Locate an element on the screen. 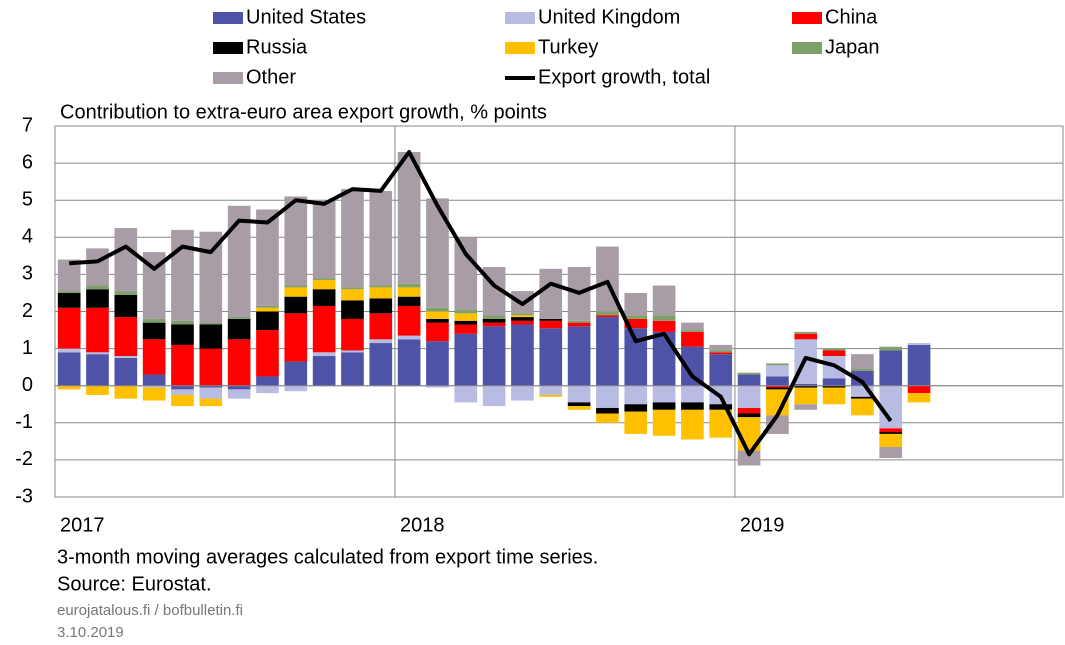 This screenshot has height=645, width=1065. y-tick-label: 5 is located at coordinates (27, 199).